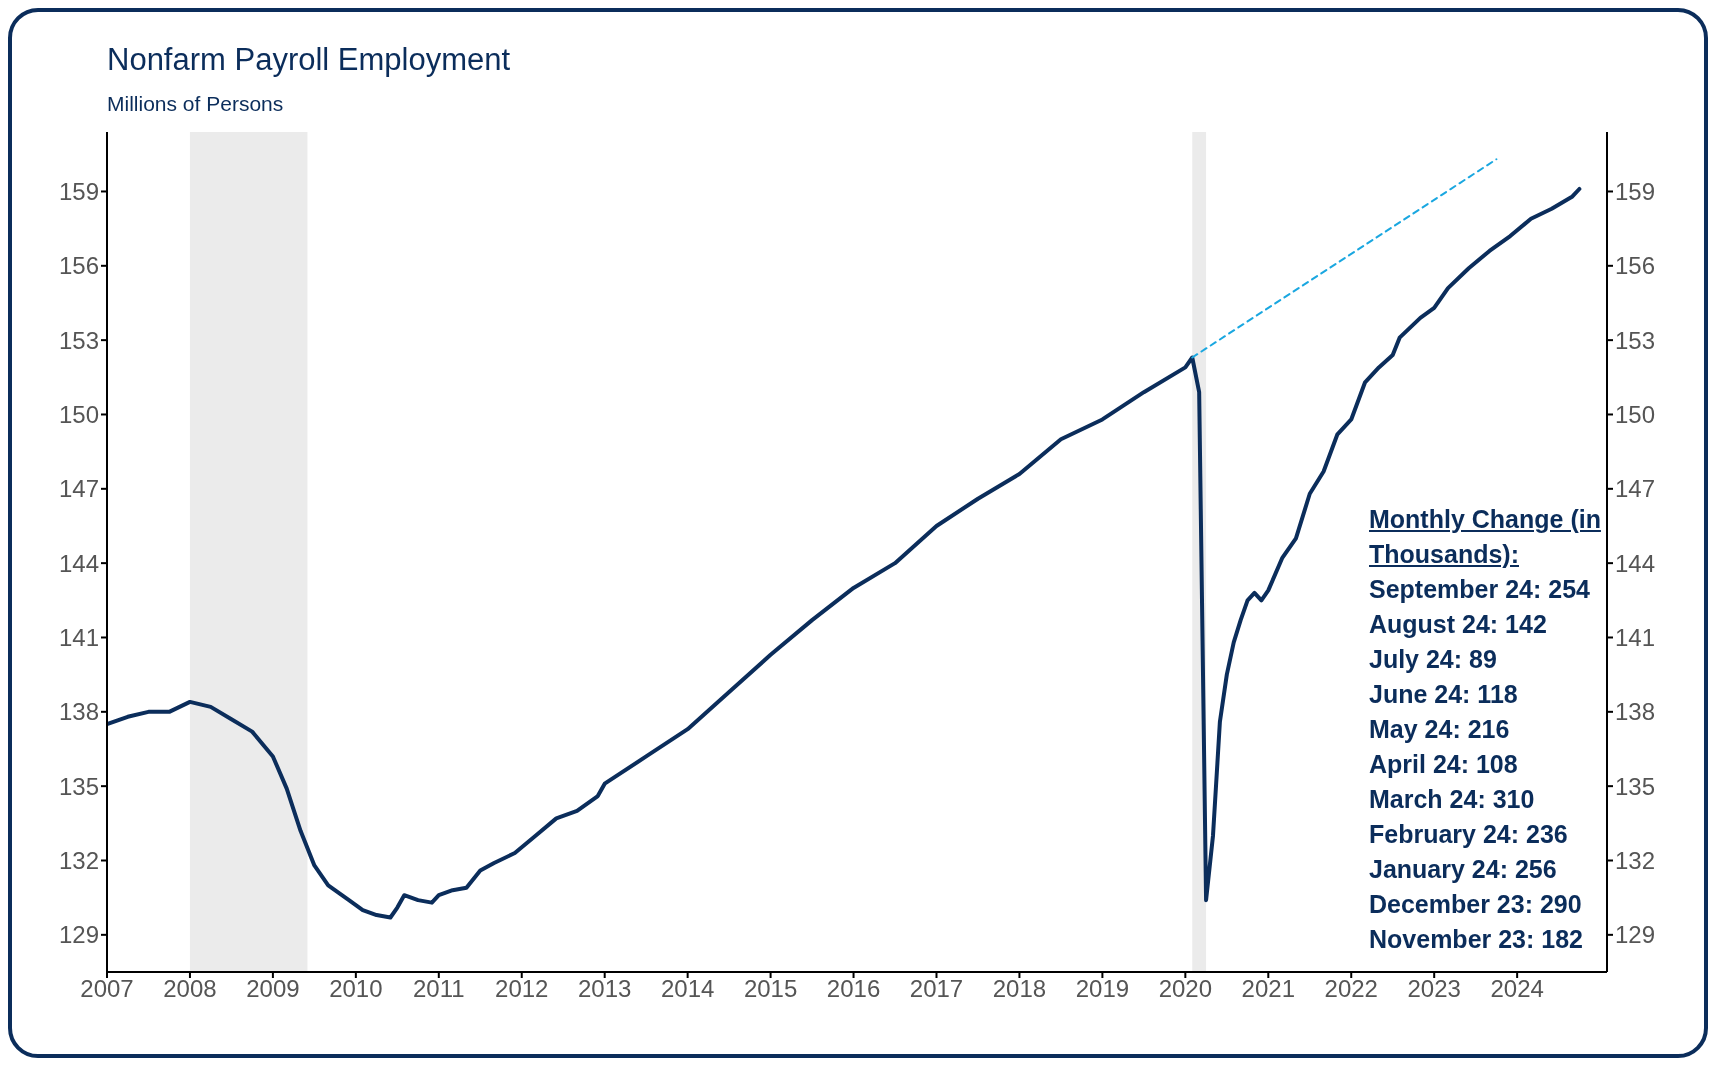 The width and height of the screenshot is (1727, 1081). Describe the element at coordinates (356, 989) in the screenshot. I see `x-tick-label: 2010` at that location.